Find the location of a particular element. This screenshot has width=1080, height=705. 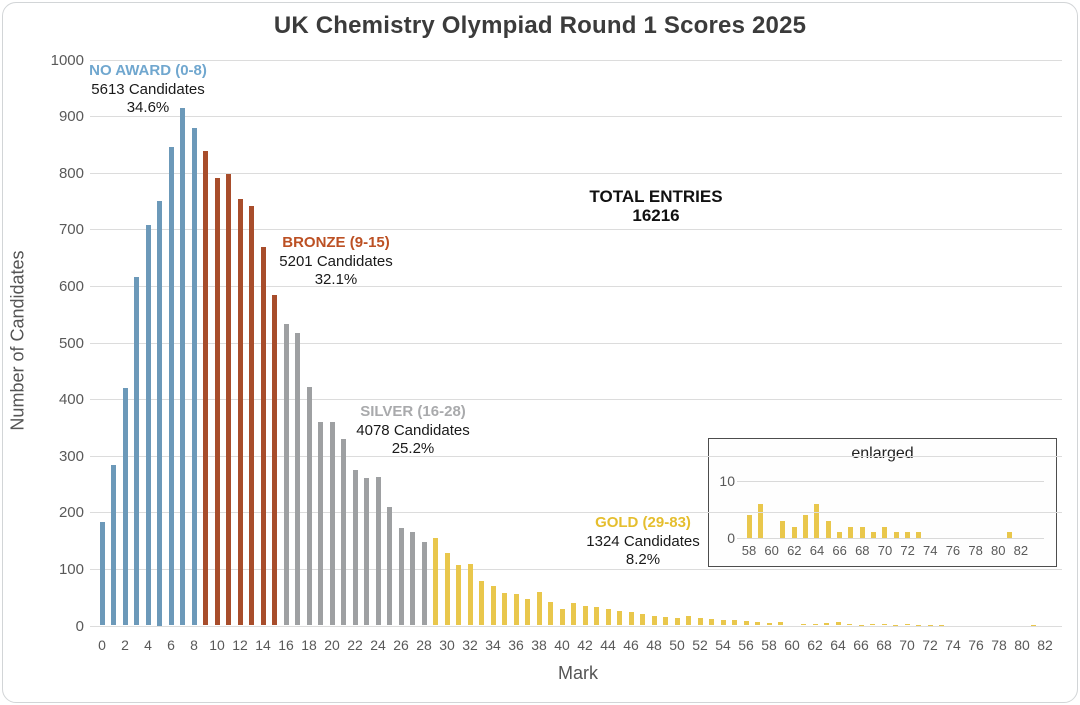

x-tick-label-82: 82 is located at coordinates (1045, 645).